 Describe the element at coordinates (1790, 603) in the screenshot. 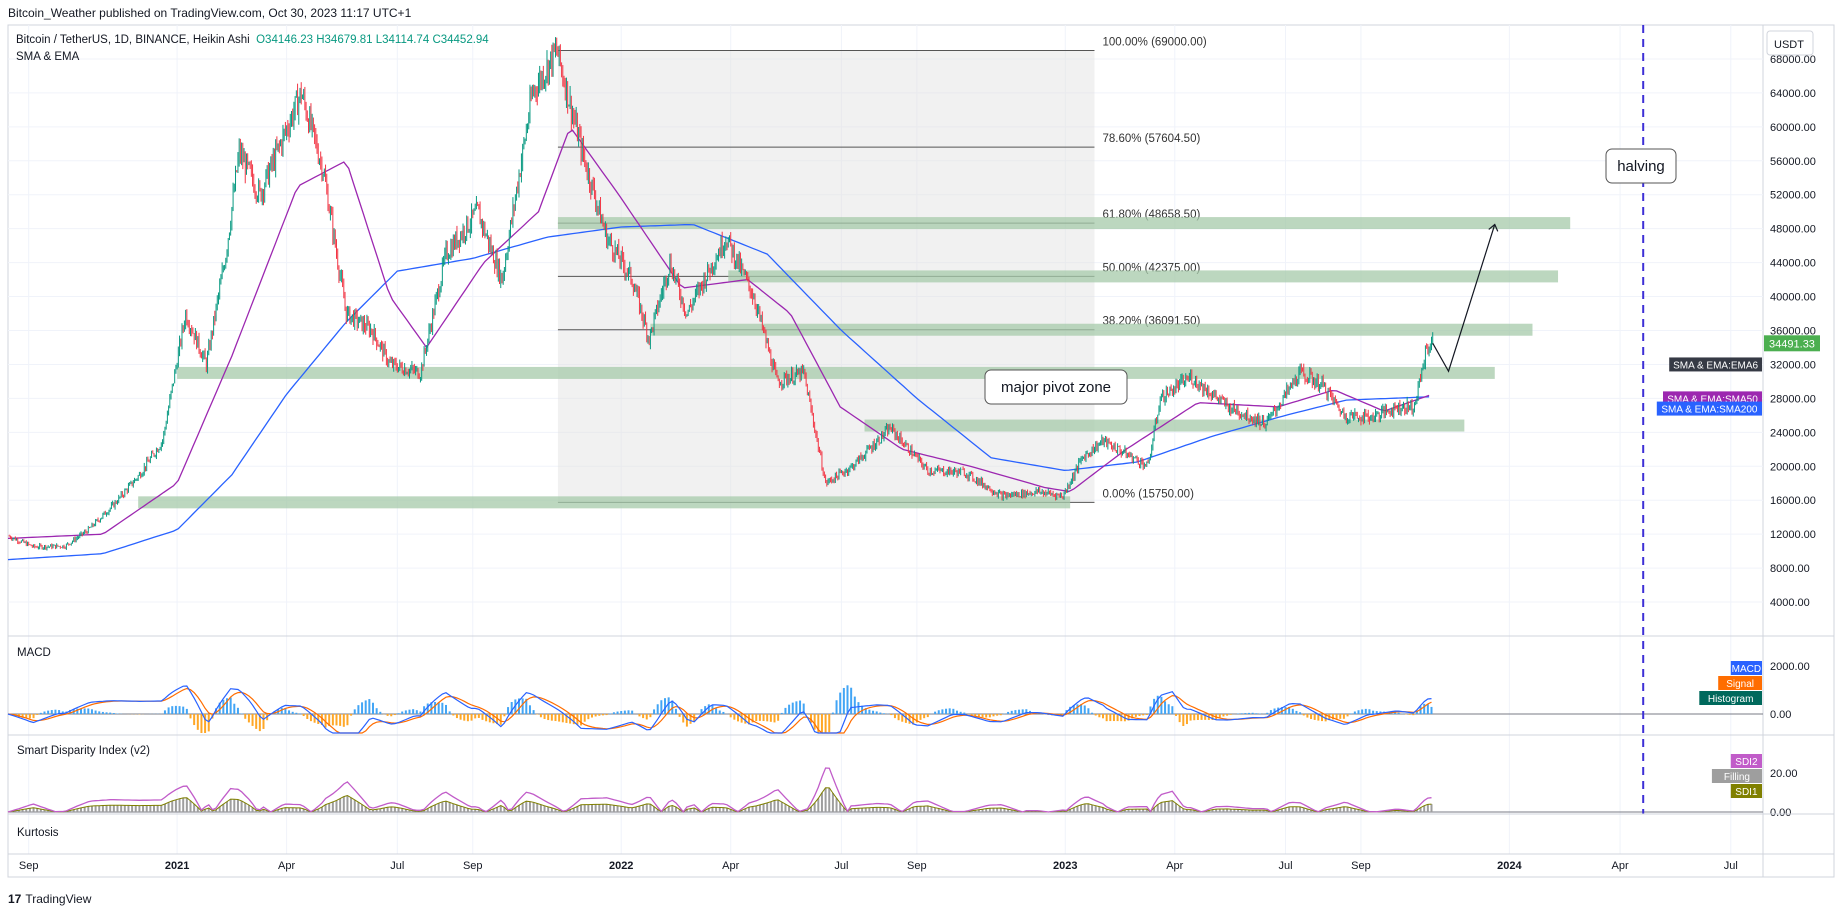

I see `price-tick: 4000.00` at that location.